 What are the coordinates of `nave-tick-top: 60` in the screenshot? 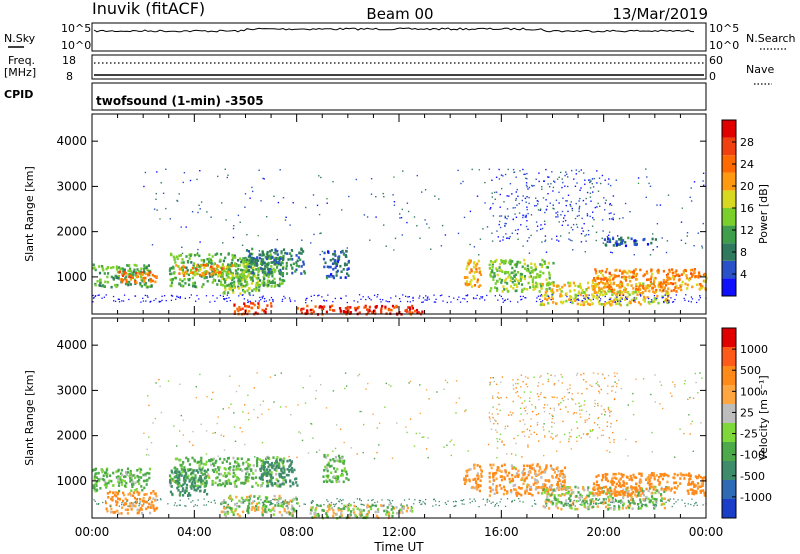 It's located at (716, 60).